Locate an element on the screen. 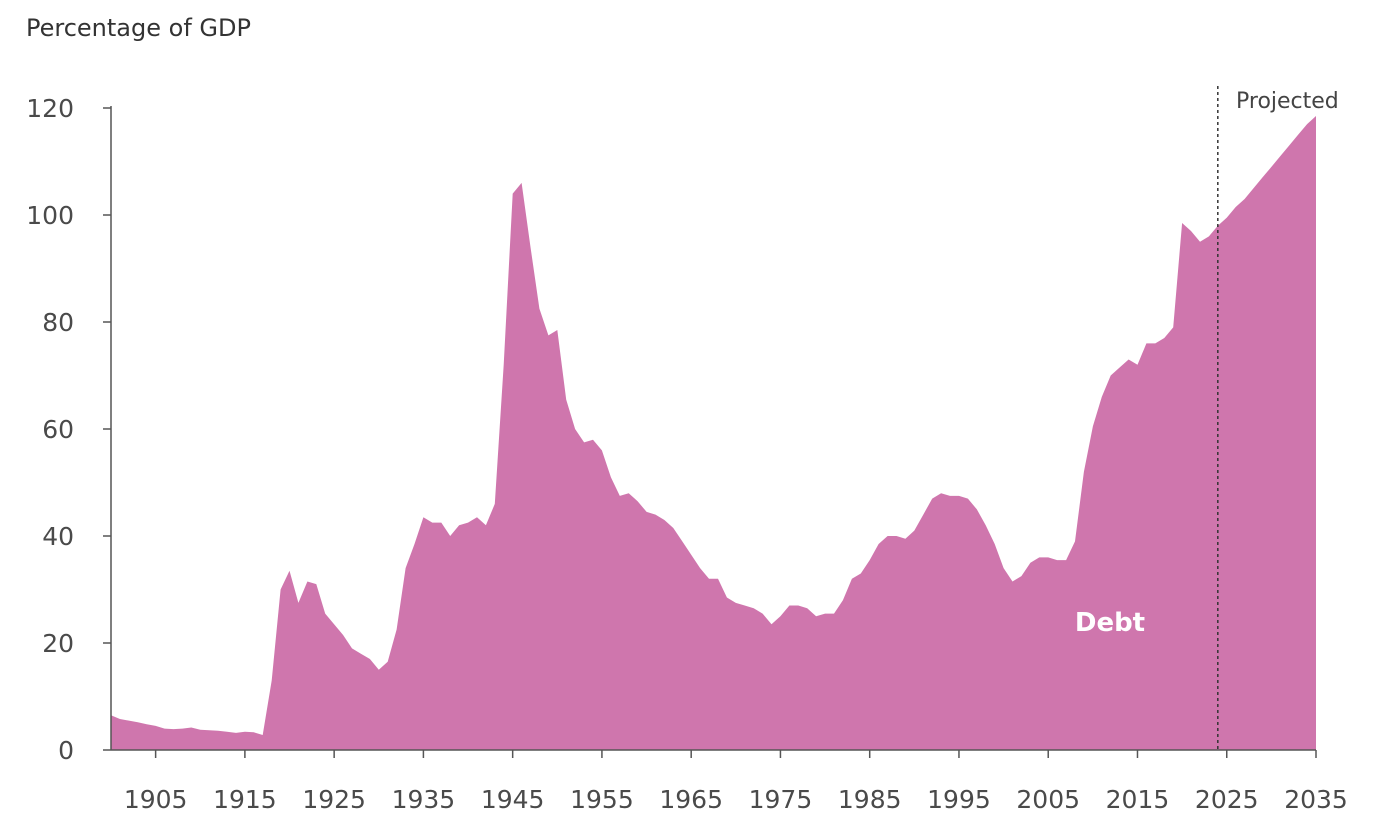 This screenshot has height=834, width=1376. y-tick-label: 40 is located at coordinates (58, 536).